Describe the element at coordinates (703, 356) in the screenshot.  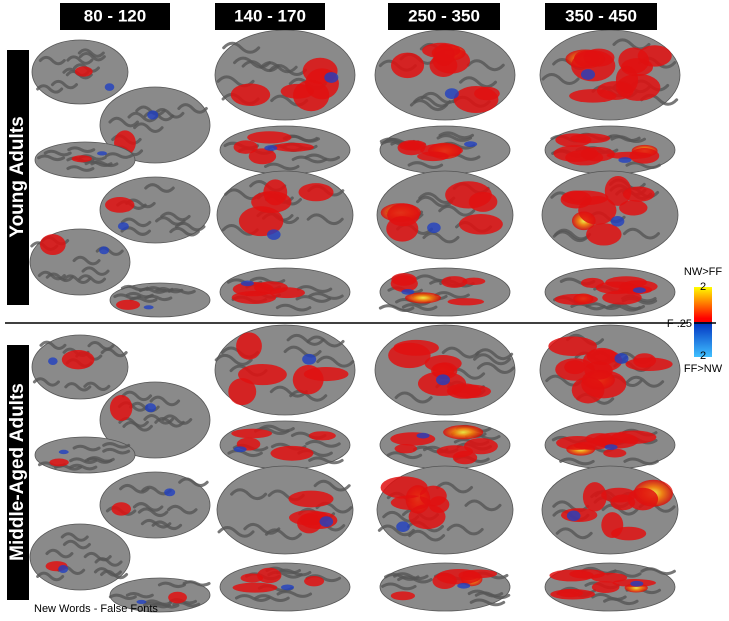
I see `colorbar-value: 2` at that location.